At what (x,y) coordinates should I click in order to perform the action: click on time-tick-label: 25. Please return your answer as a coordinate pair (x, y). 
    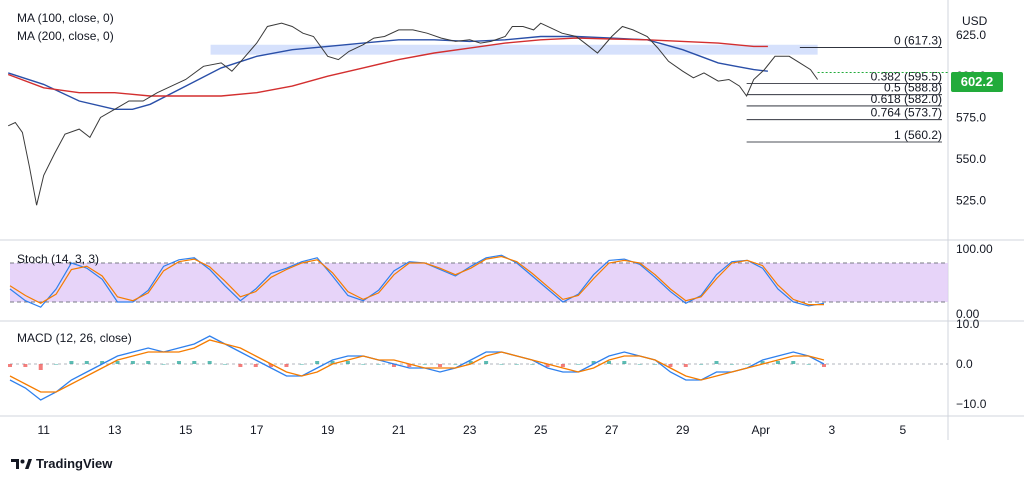
    Looking at the image, I should click on (541, 430).